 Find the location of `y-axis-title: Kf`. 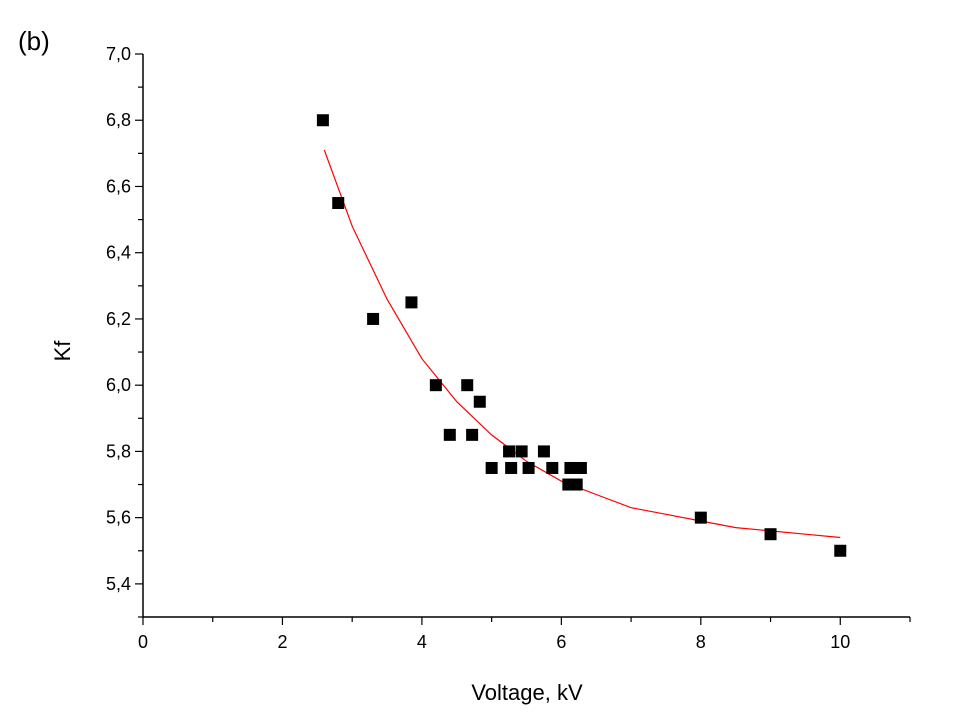

y-axis-title: Kf is located at coordinates (62, 351).